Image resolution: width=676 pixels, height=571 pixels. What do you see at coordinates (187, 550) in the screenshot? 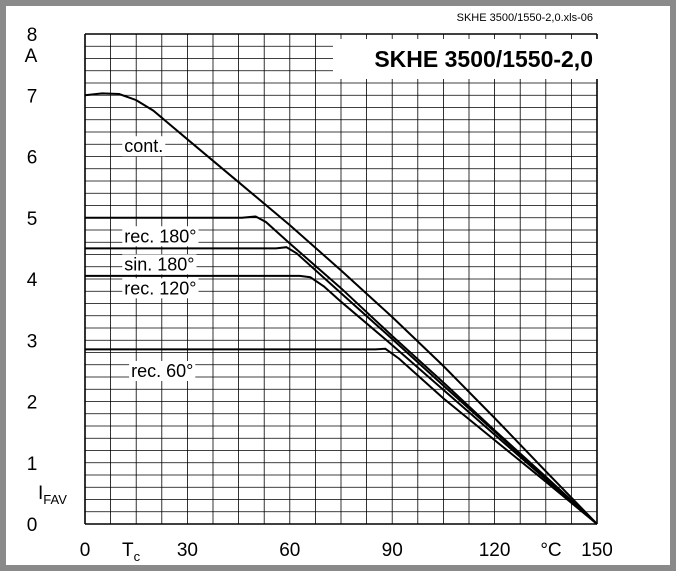
I see `x-tick-label: 30` at bounding box center [187, 550].